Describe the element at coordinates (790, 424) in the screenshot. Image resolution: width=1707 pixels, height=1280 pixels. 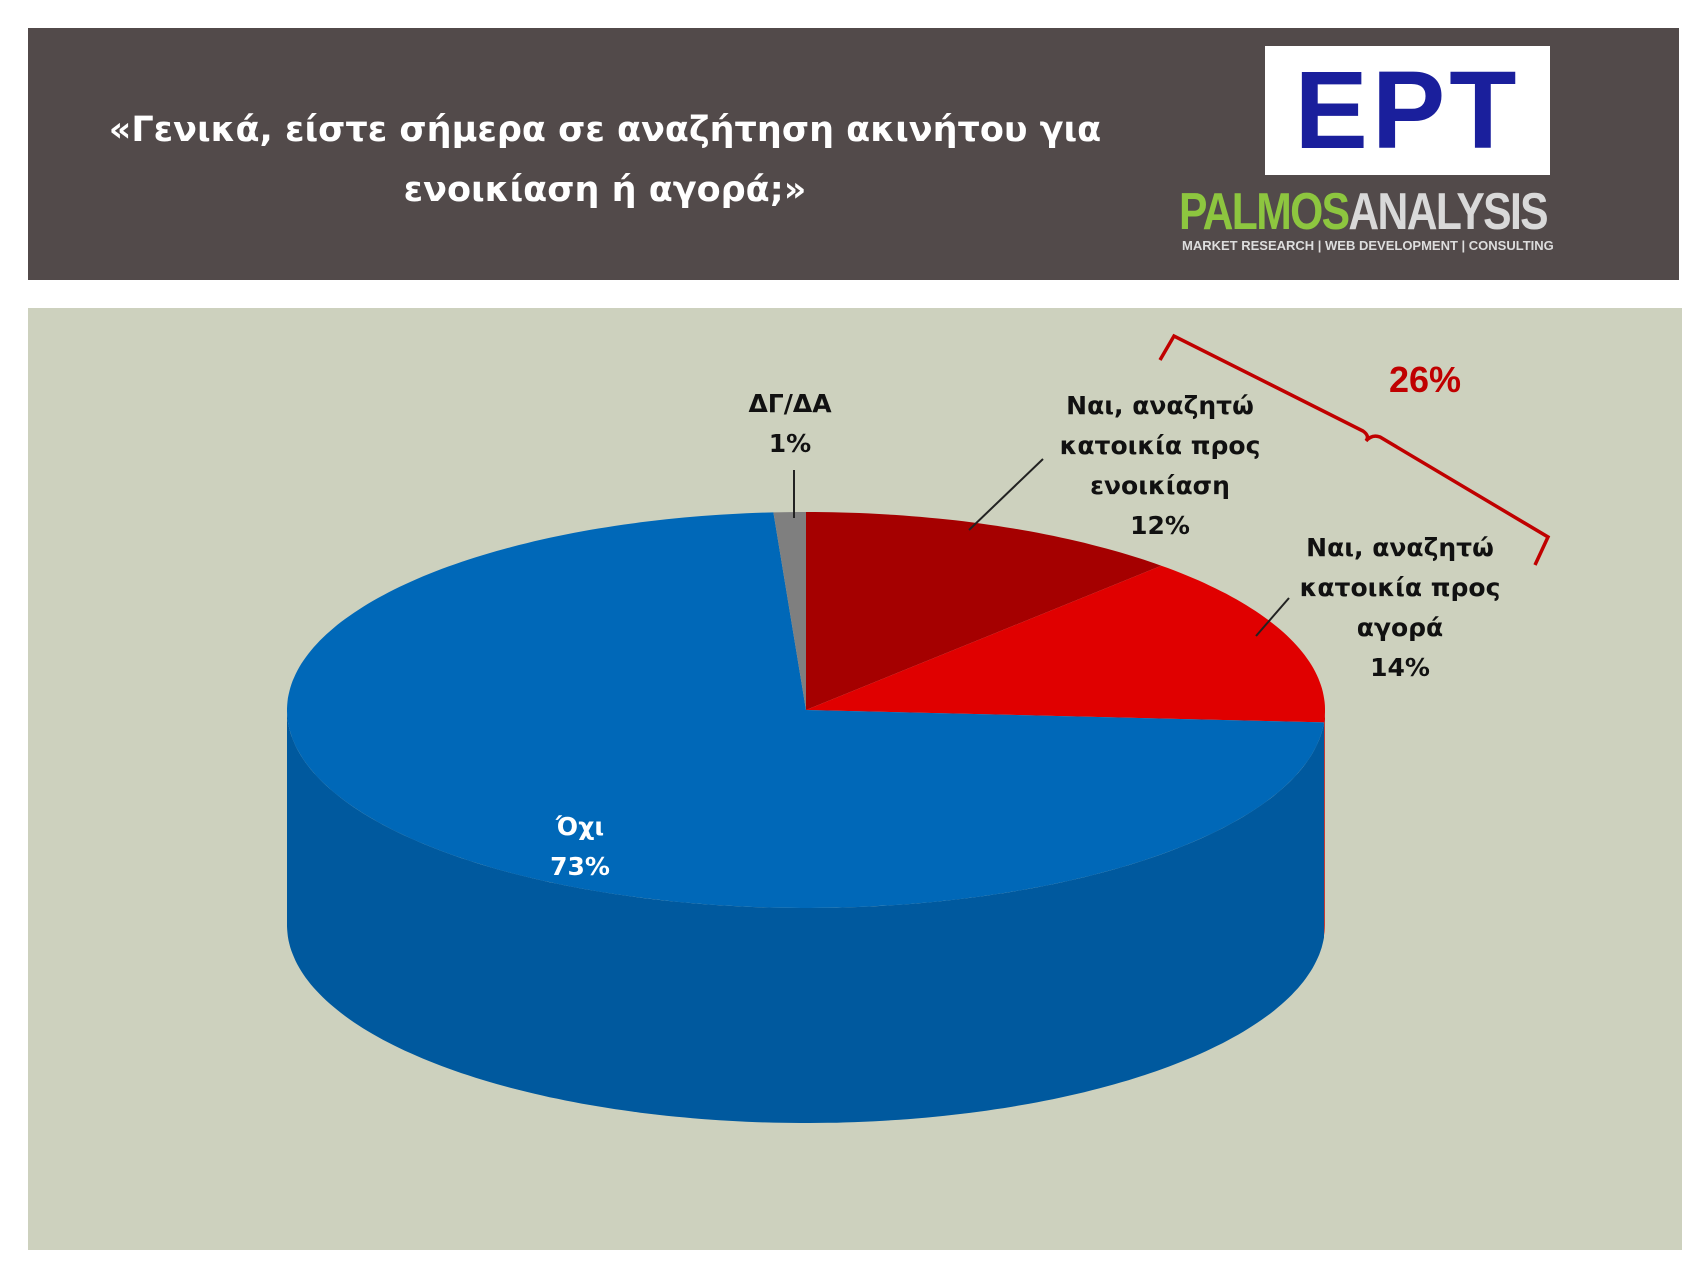
I see `data-label: ΔΓ/ΔΑ 1%` at that location.